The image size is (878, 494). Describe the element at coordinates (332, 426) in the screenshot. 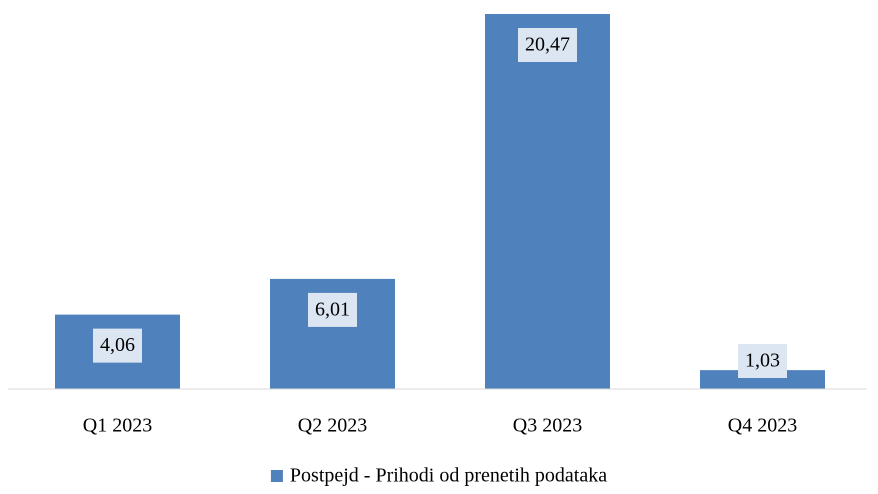

I see `x-tick-label: Q2 2023` at that location.